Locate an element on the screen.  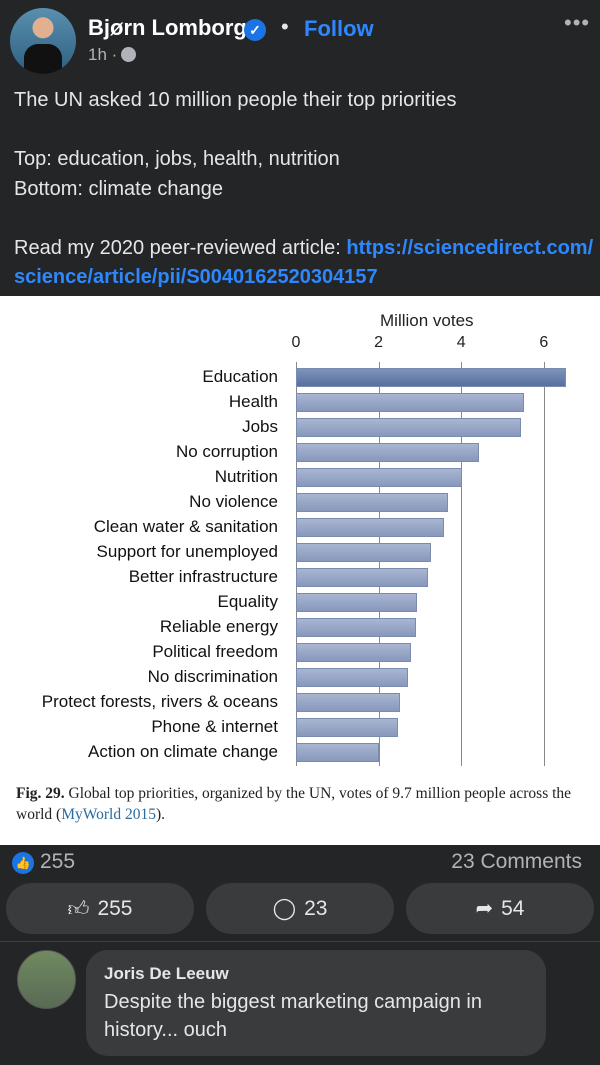
category-label: Better infrastructure is located at coordinates (203, 576).